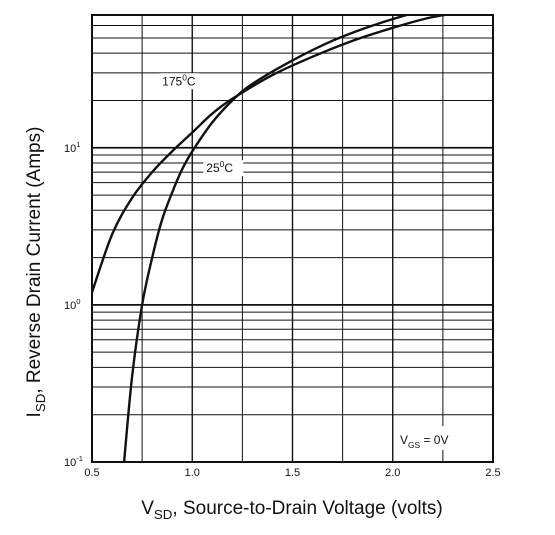 The height and width of the screenshot is (535, 555). What do you see at coordinates (72, 147) in the screenshot?
I see `y-tick-label: 10¹` at bounding box center [72, 147].